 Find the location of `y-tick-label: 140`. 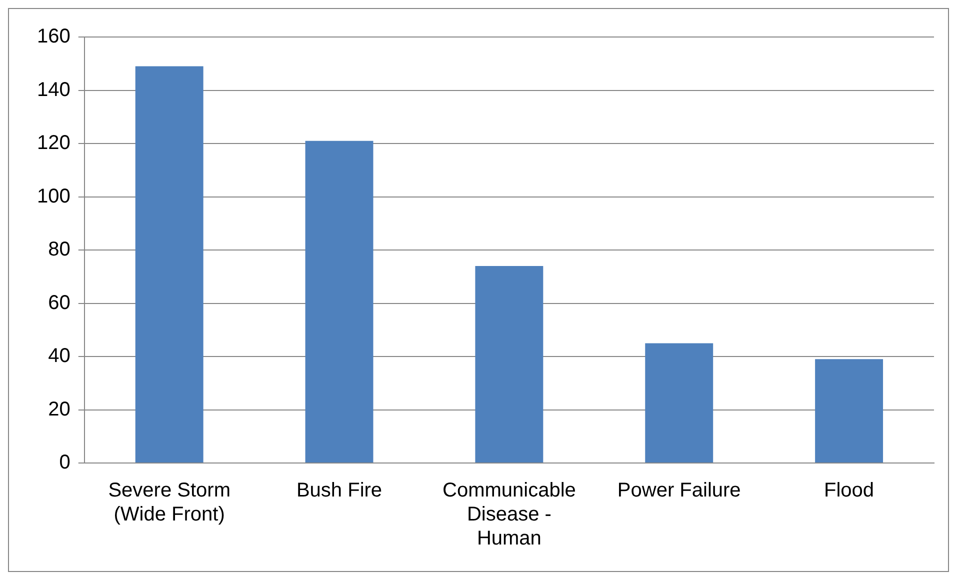

y-tick-label: 140 is located at coordinates (53, 89).